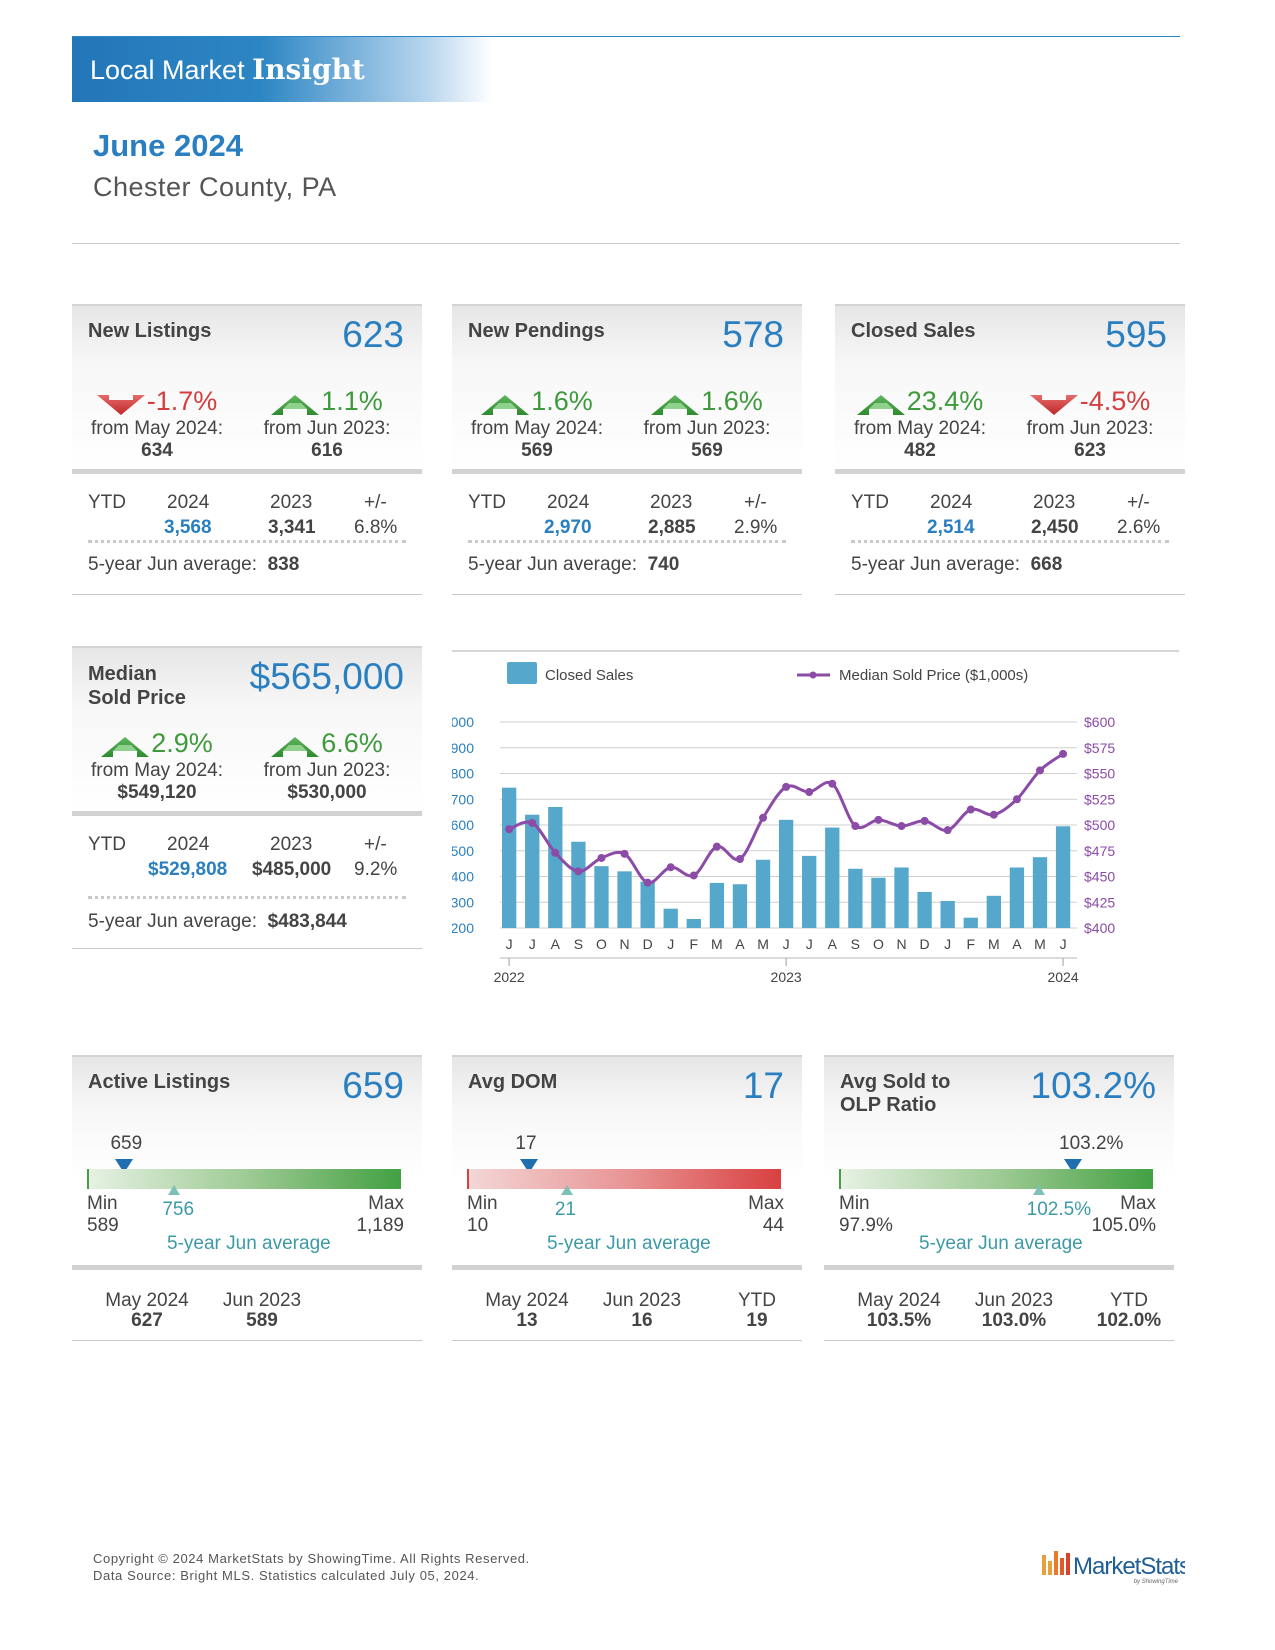 The image size is (1275, 1650). I want to click on report-month: June 2024, so click(168, 145).